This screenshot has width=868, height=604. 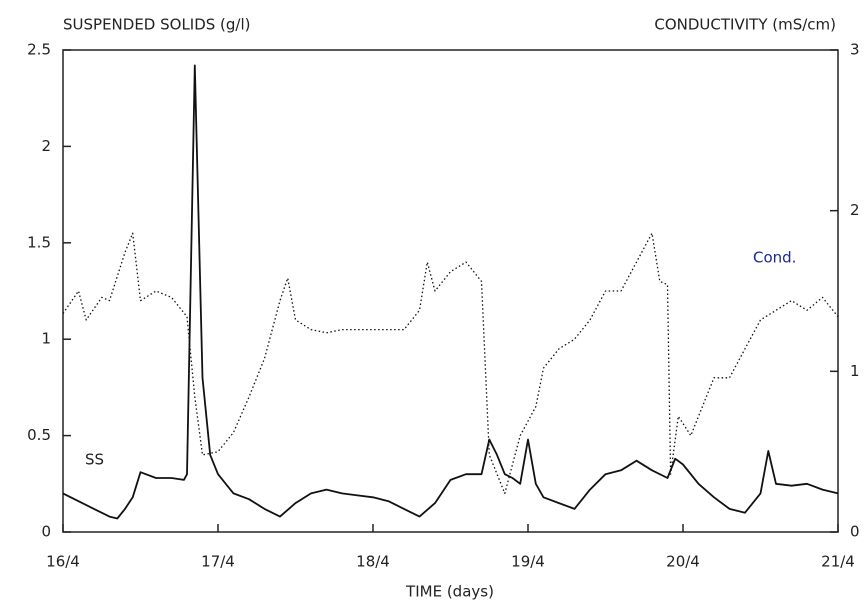 What do you see at coordinates (218, 562) in the screenshot?
I see `x-tick-label: 17/4` at bounding box center [218, 562].